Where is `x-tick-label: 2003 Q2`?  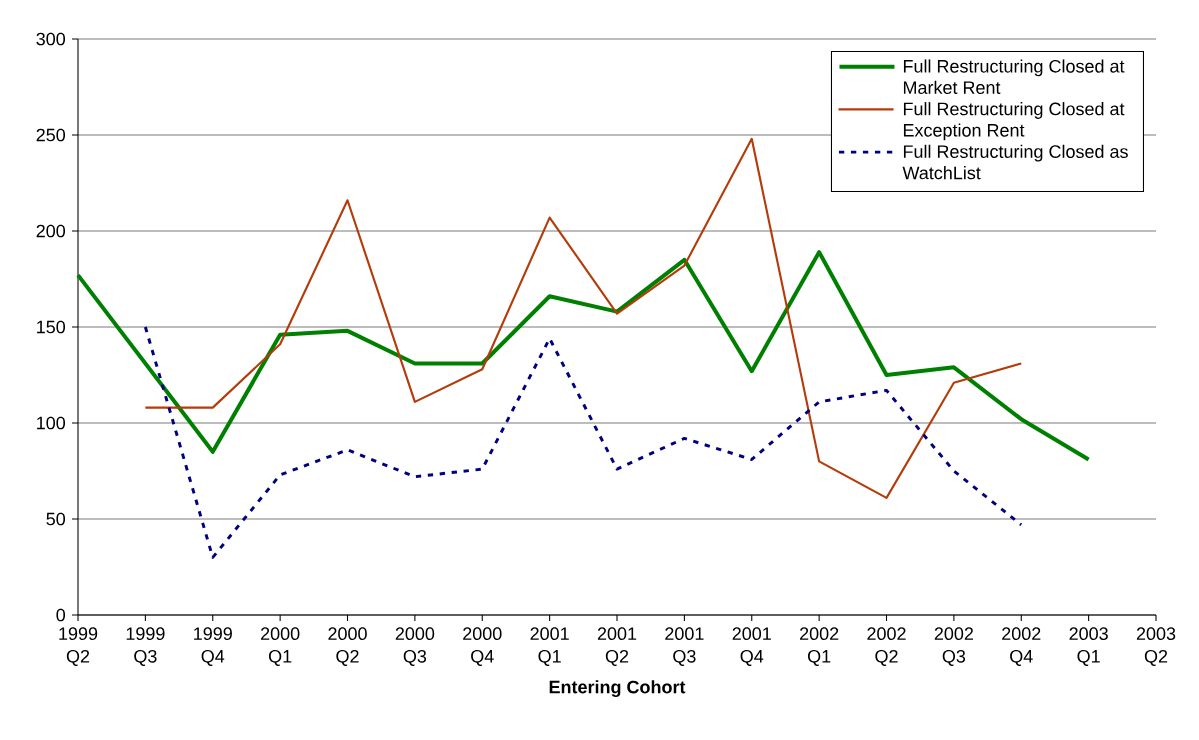
x-tick-label: 2003 Q2 is located at coordinates (1156, 646).